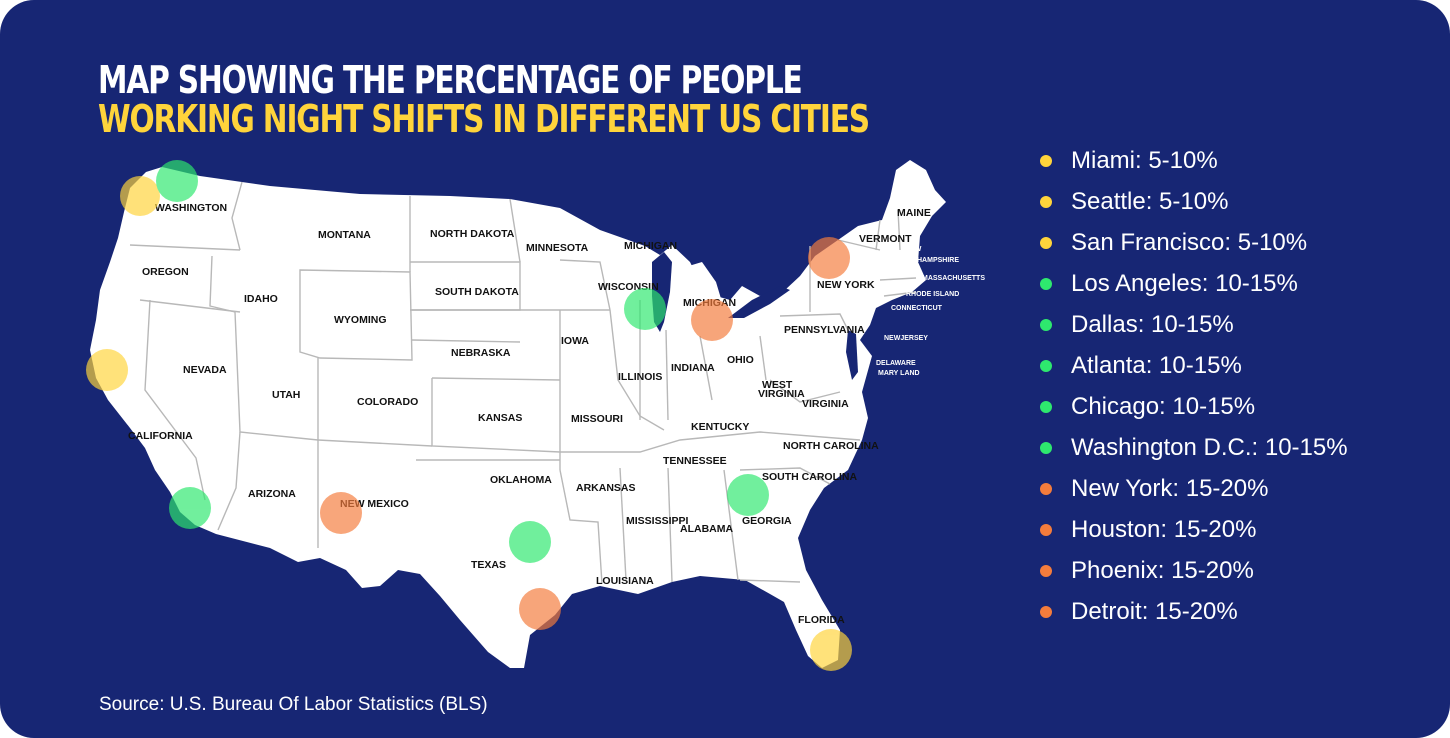 The image size is (1450, 738). What do you see at coordinates (720, 427) in the screenshot?
I see `state-label: KENTUCKY` at bounding box center [720, 427].